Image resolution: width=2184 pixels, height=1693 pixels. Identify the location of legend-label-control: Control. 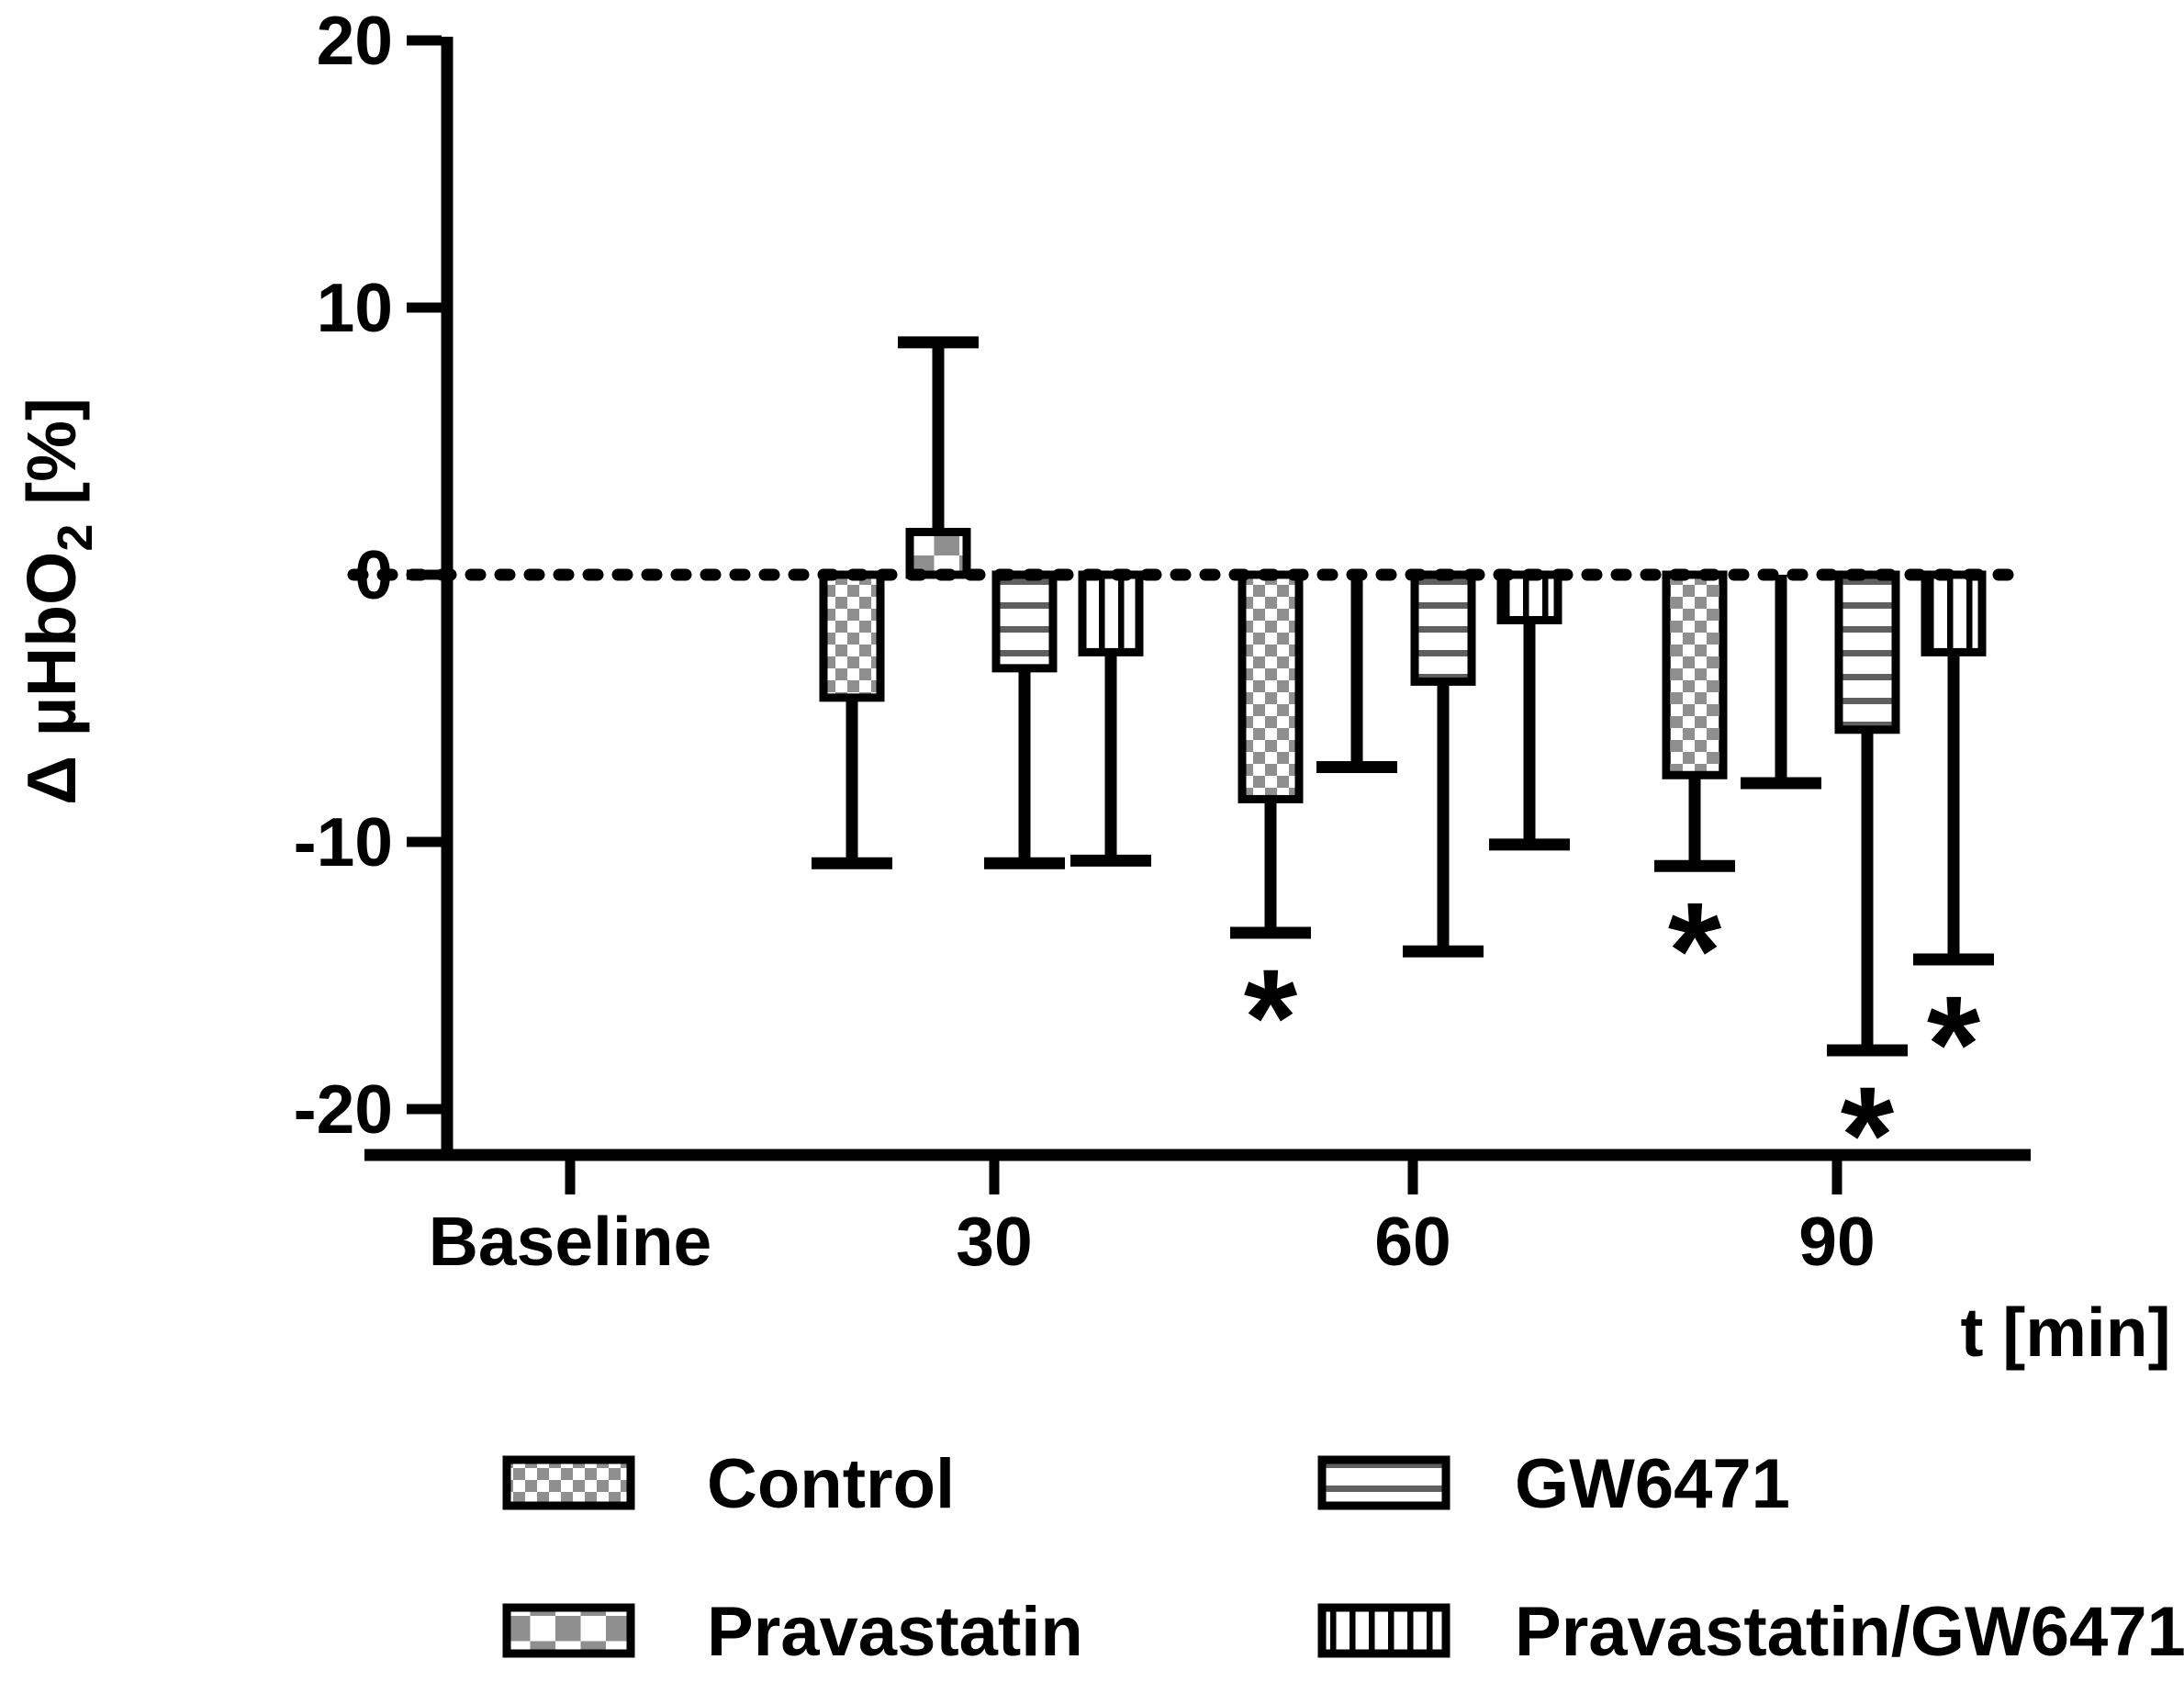
(831, 1484).